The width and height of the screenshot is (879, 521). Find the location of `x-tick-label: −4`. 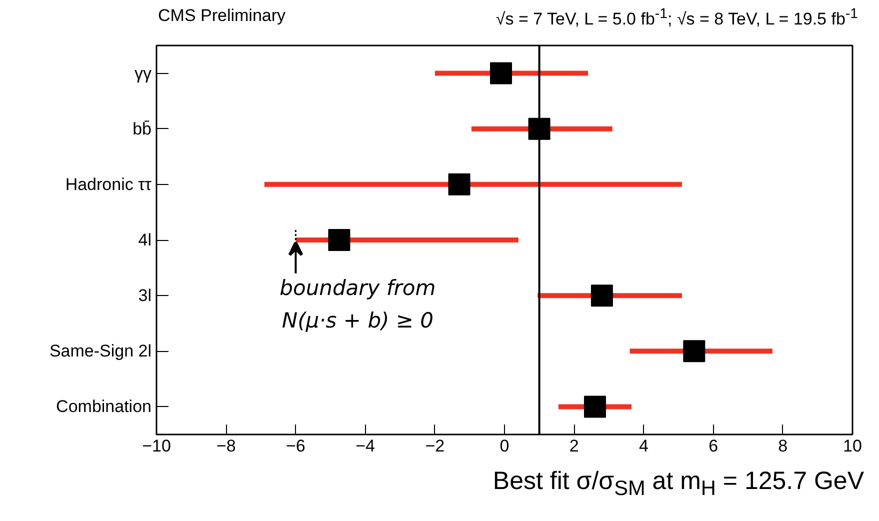

x-tick-label: −4 is located at coordinates (365, 446).